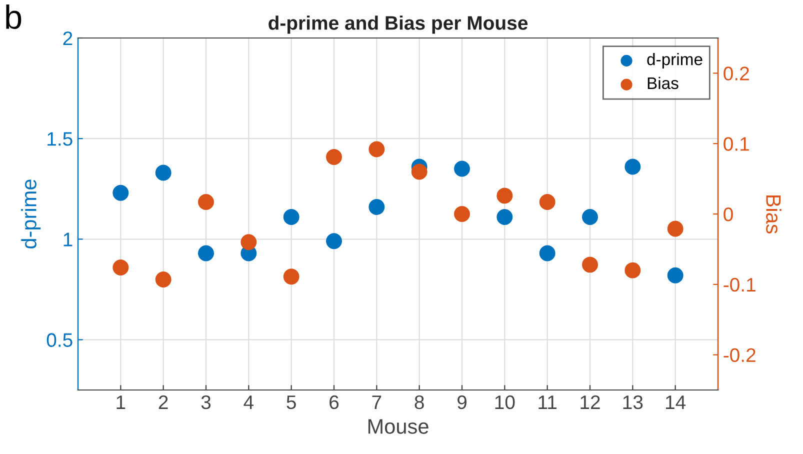  I want to click on x-tick-label: 2, so click(163, 402).